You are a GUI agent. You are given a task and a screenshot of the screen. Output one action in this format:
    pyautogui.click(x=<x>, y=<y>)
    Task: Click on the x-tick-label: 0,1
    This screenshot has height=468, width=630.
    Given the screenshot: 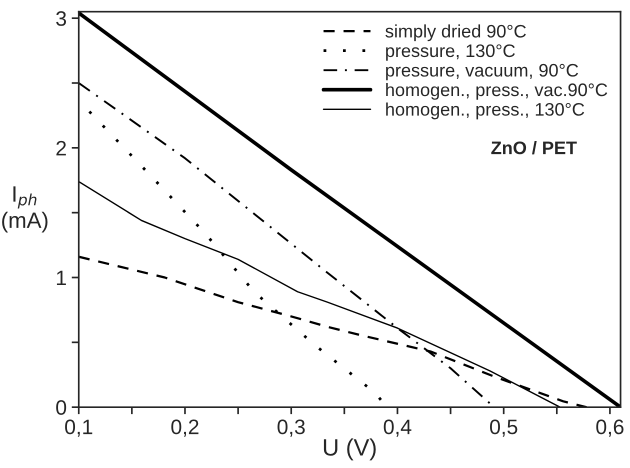 What is the action you would take?
    pyautogui.click(x=78, y=428)
    